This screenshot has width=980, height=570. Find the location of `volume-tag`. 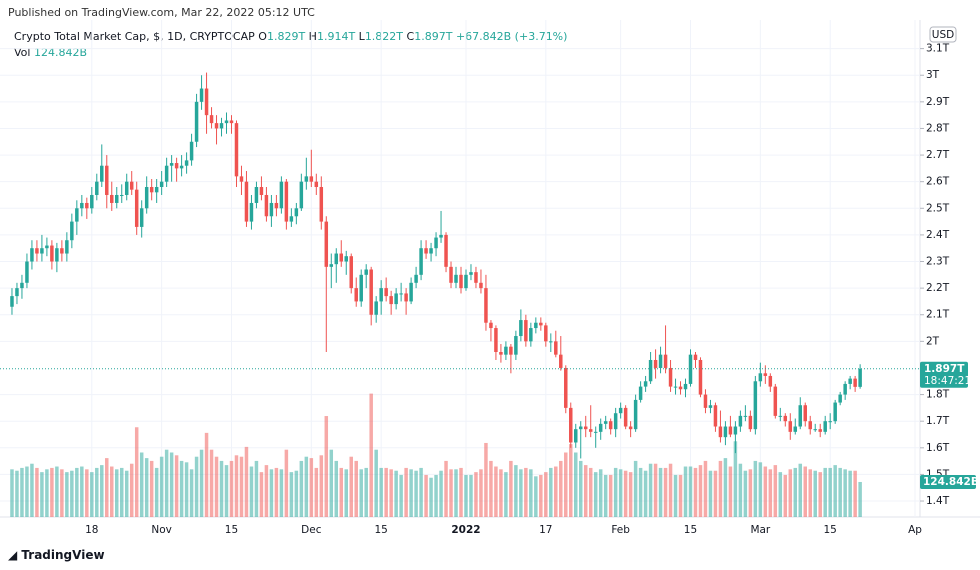

volume-tag is located at coordinates (948, 481).